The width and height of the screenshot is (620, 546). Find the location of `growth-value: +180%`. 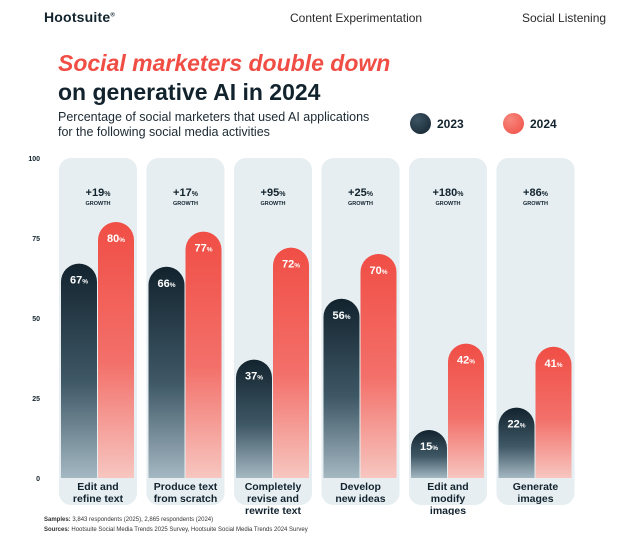

growth-value: +180% is located at coordinates (448, 193).